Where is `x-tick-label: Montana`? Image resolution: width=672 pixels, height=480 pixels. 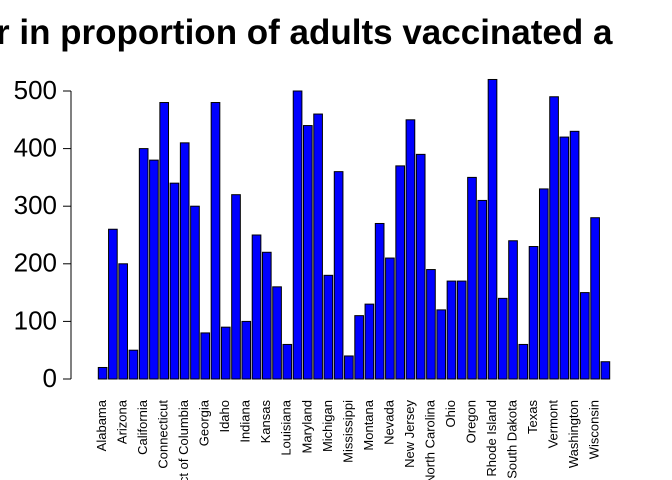 x-tick-label: Montana is located at coordinates (368, 424).